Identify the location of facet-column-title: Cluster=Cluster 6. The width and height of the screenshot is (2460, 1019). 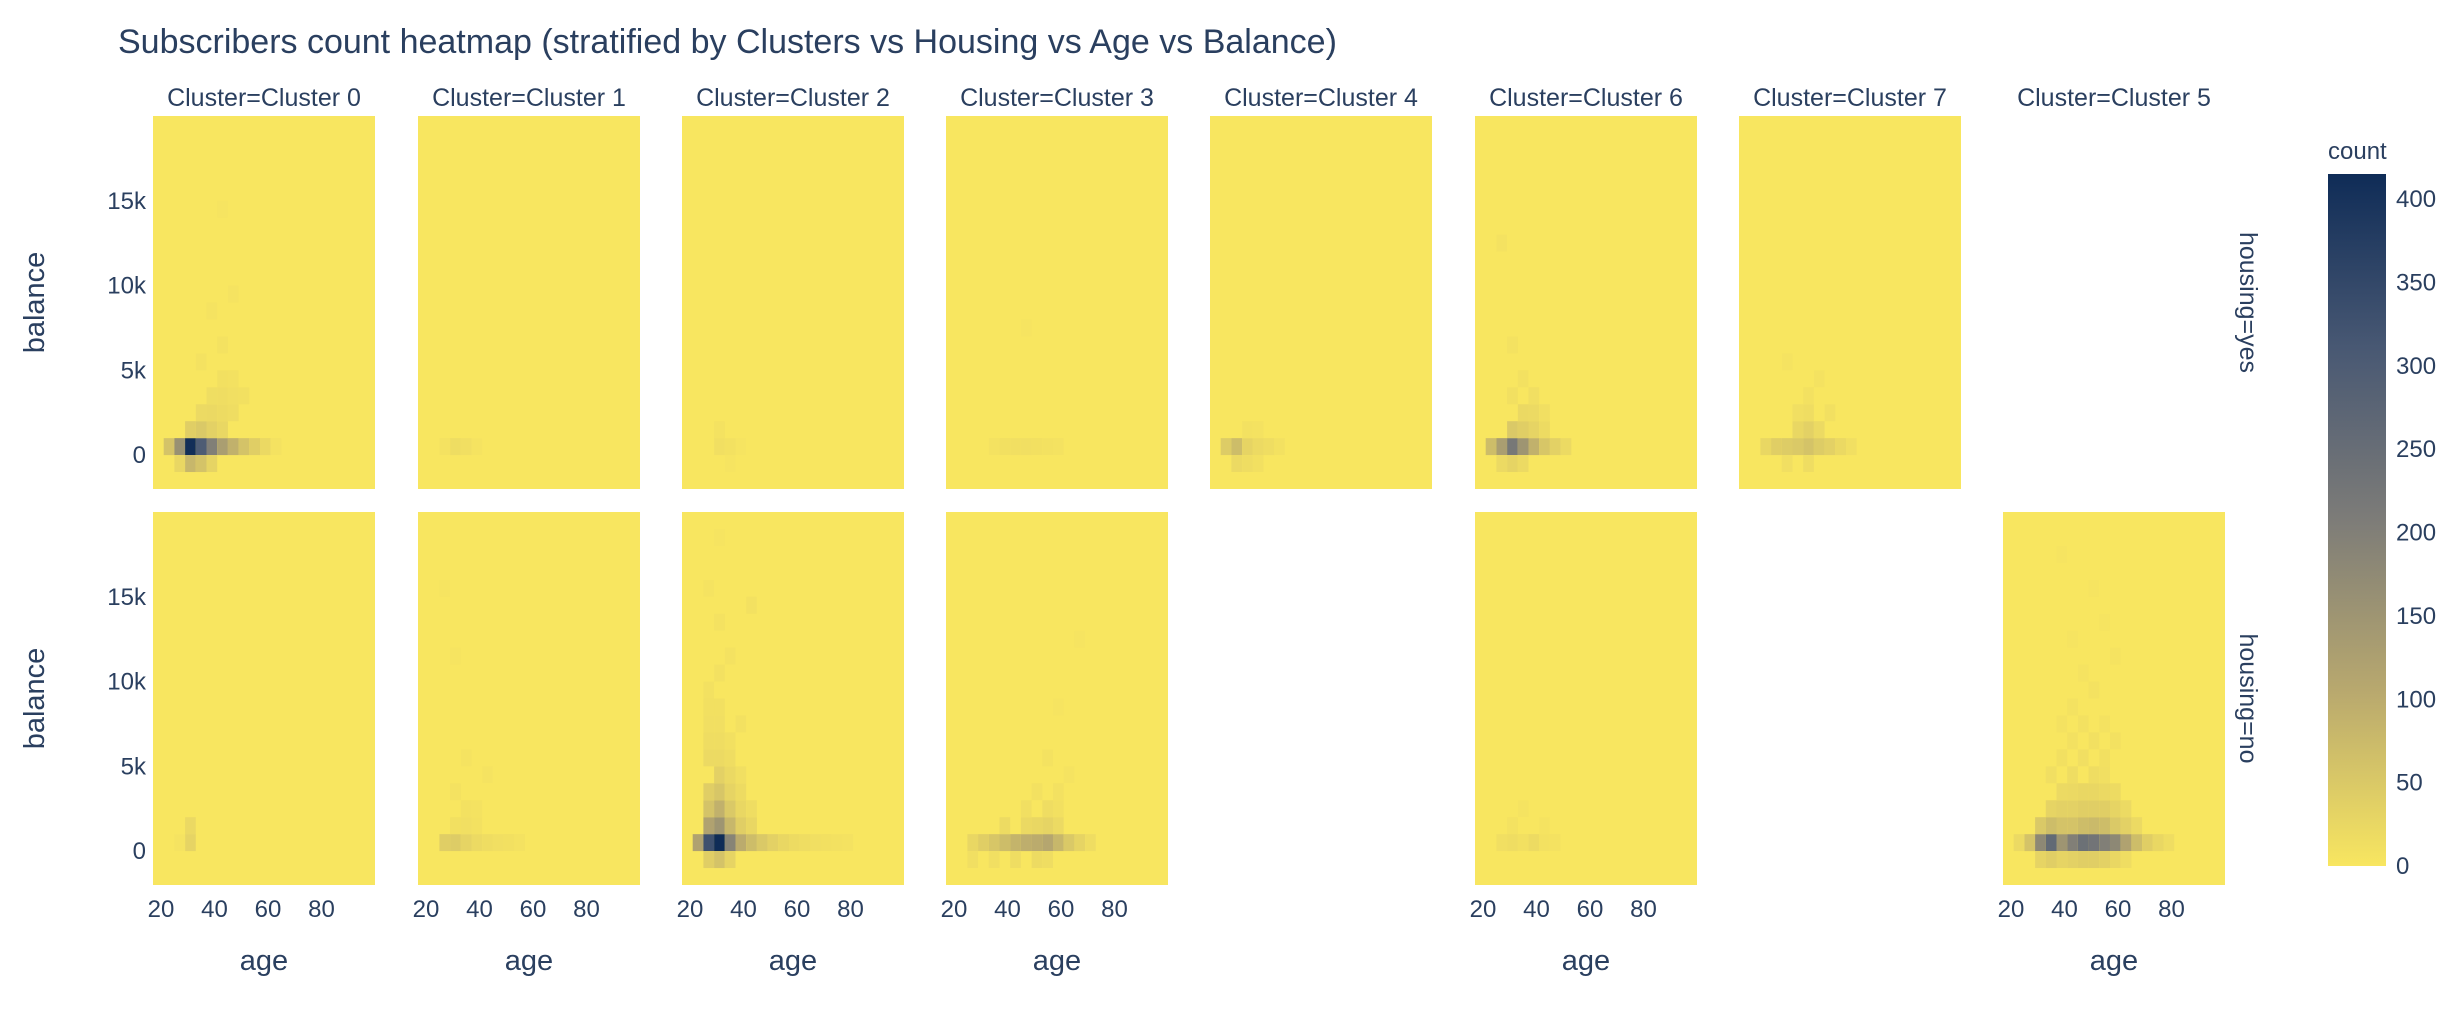
(1586, 98).